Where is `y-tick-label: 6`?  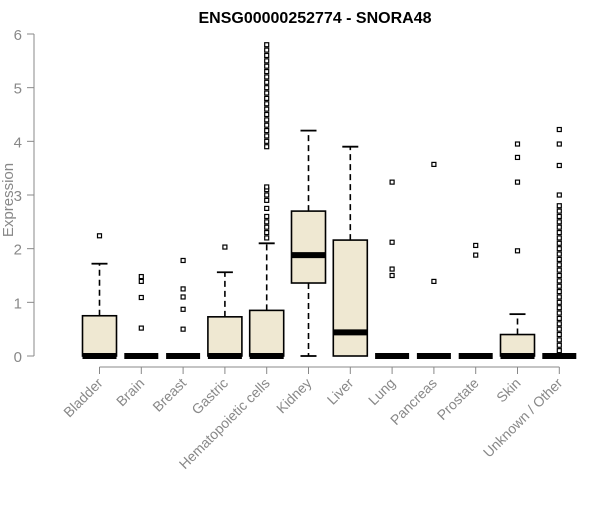 y-tick-label: 6 is located at coordinates (18, 35).